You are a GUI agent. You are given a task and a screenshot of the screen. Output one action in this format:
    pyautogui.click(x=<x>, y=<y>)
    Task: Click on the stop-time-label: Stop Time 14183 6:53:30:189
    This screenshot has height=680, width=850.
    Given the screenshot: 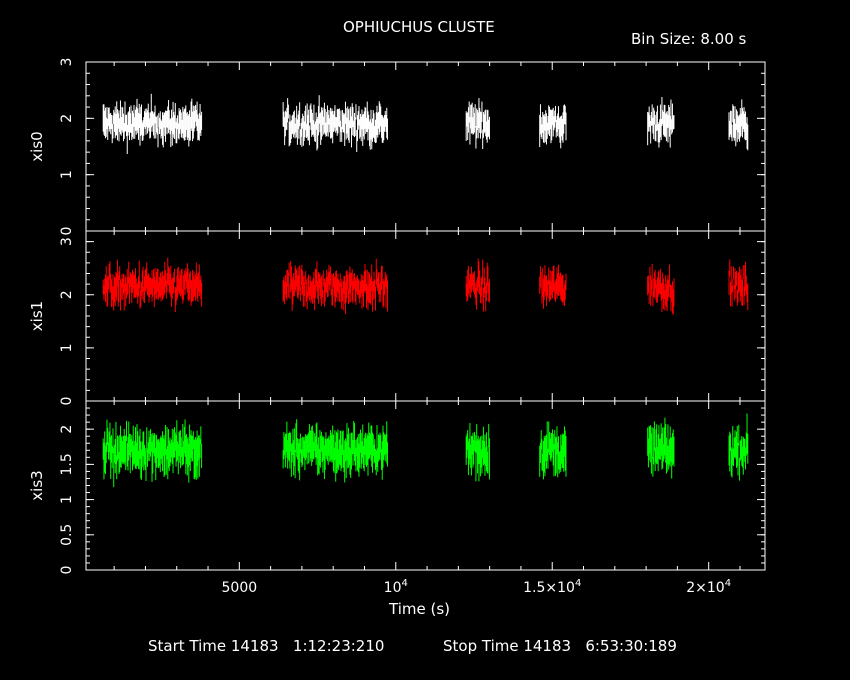 What is the action you would take?
    pyautogui.click(x=560, y=646)
    